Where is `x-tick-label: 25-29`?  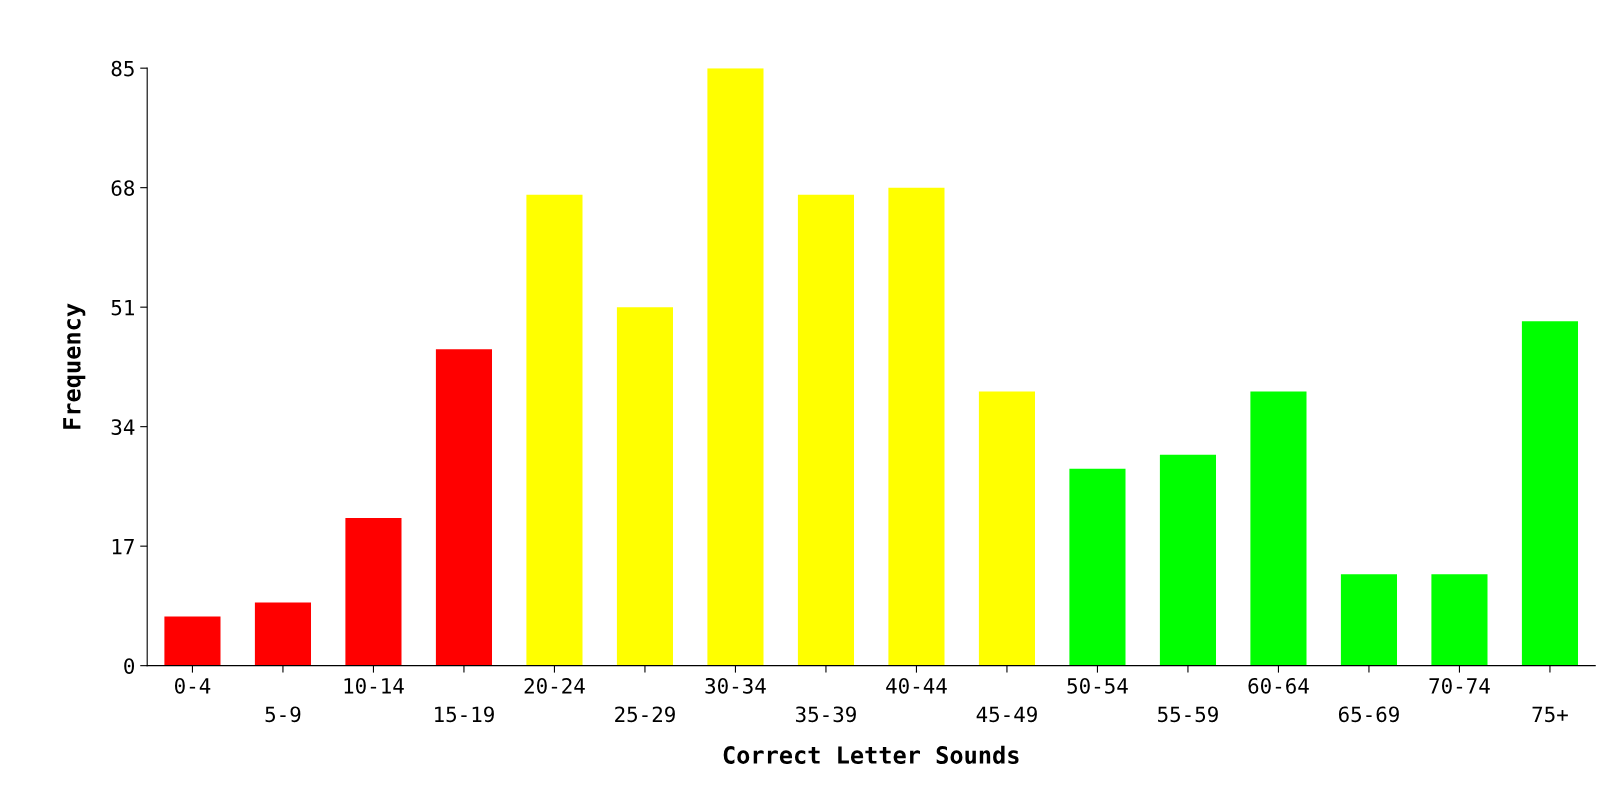
x-tick-label: 25-29 is located at coordinates (645, 714).